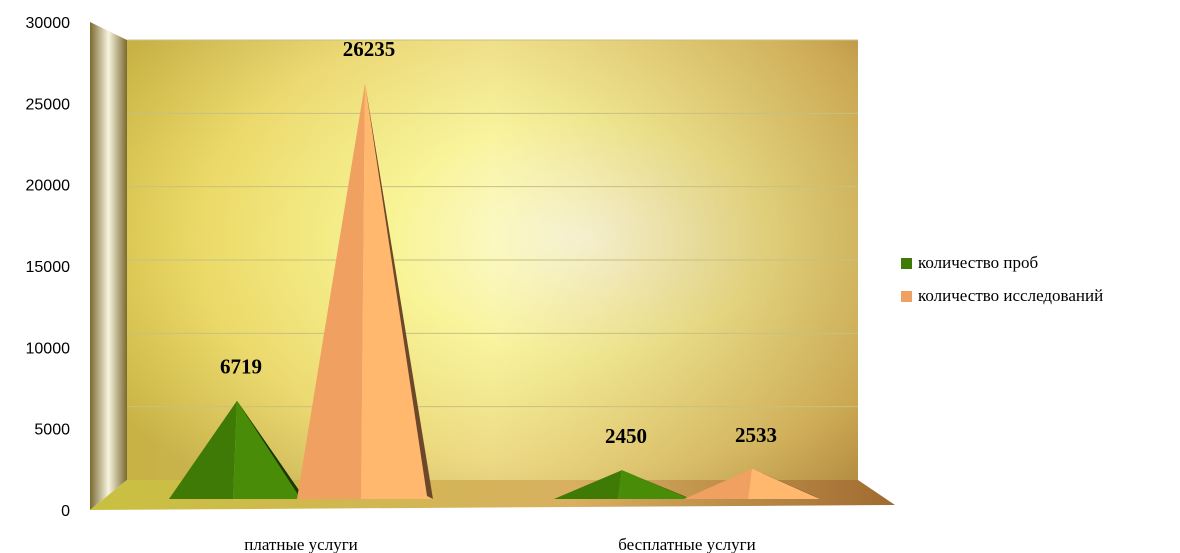 Image resolution: width=1180 pixels, height=553 pixels. I want to click on x-tick-label: платные услуги, so click(301, 544).